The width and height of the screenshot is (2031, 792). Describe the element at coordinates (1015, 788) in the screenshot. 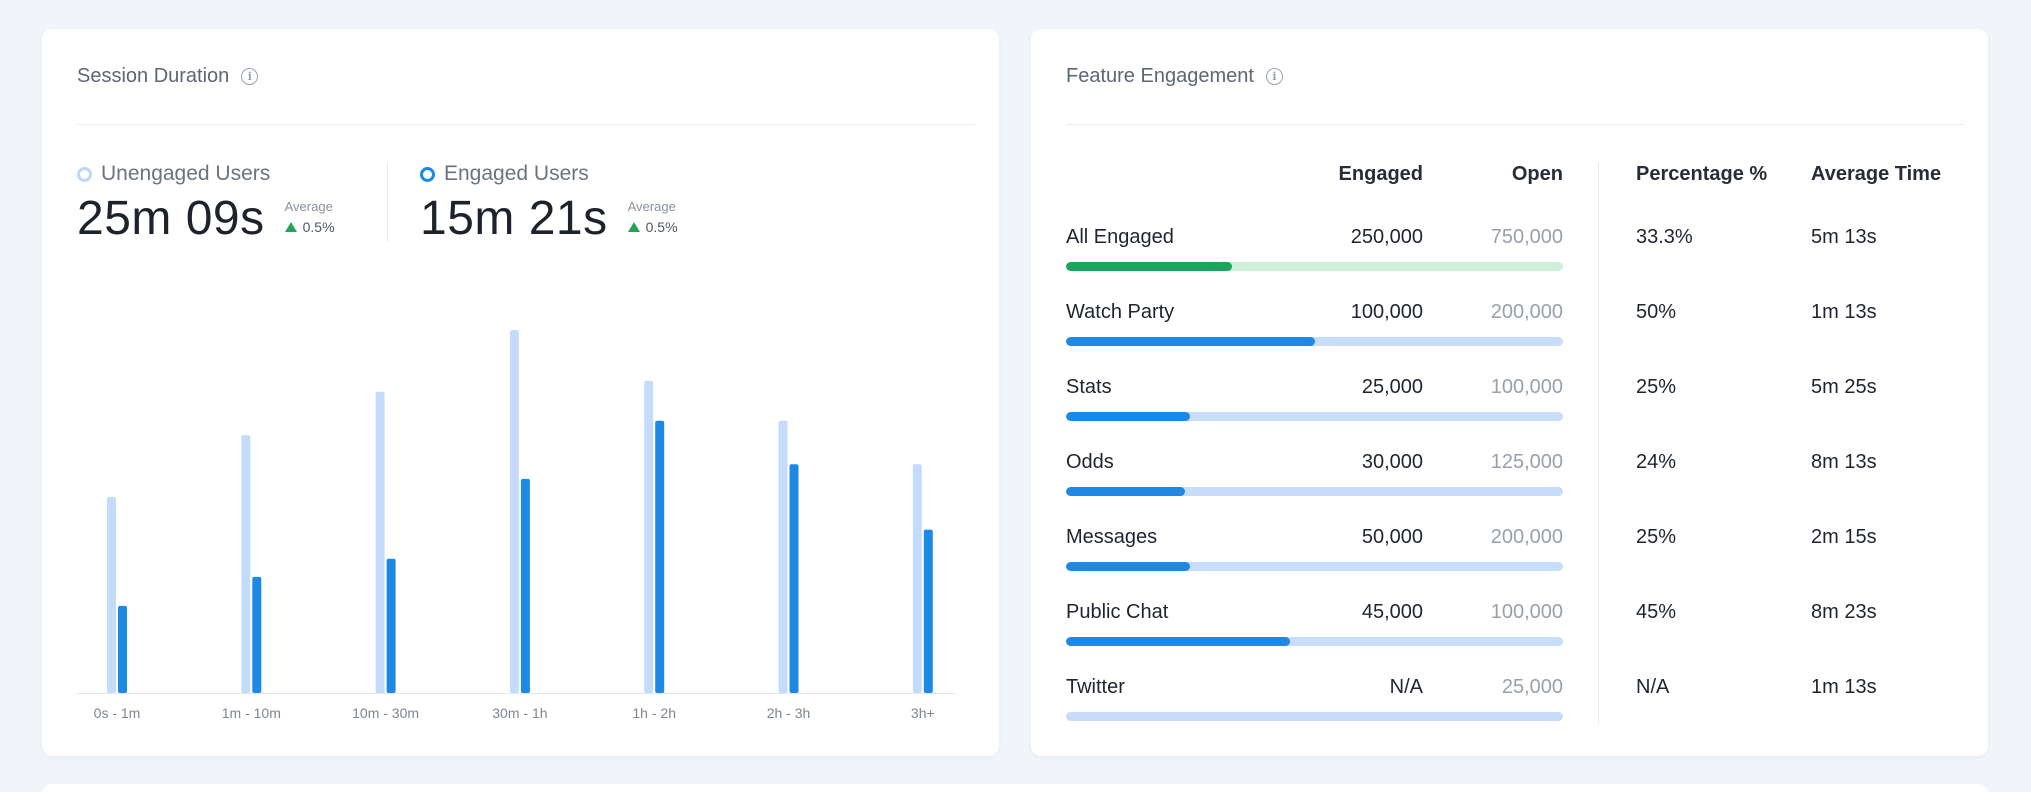

I see `next-card-edge` at that location.